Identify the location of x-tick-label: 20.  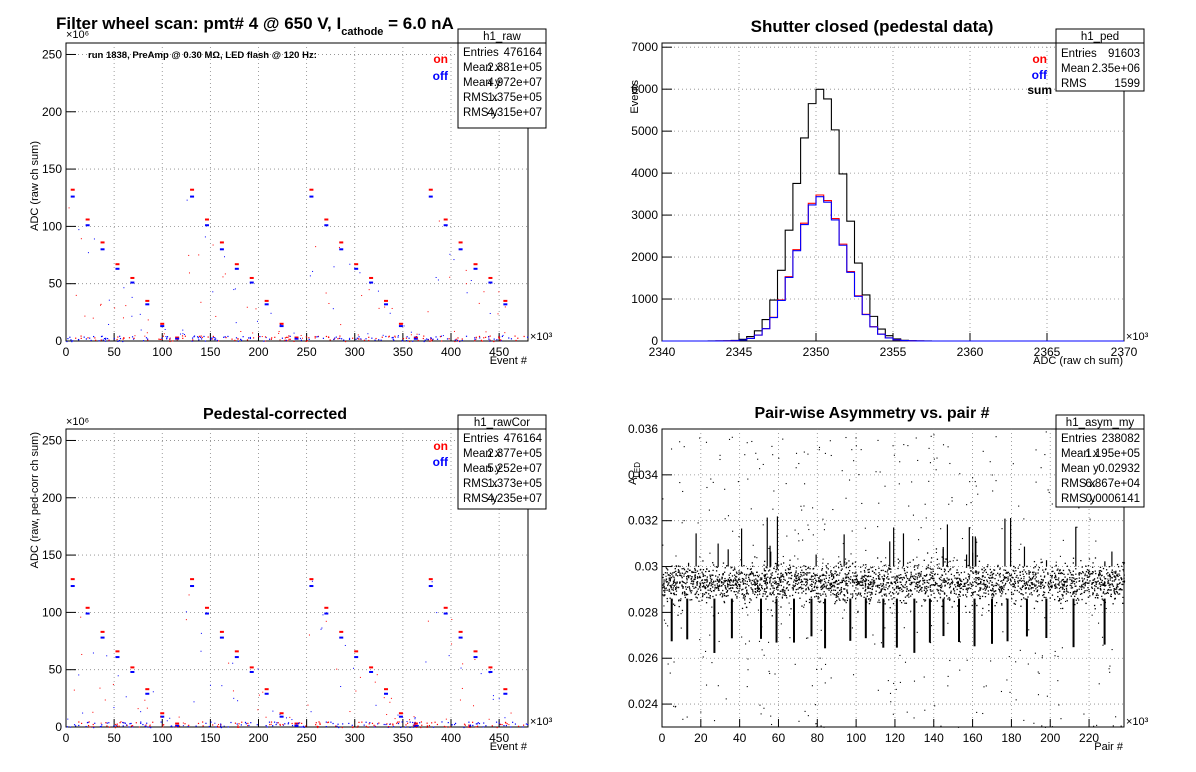
(701, 738).